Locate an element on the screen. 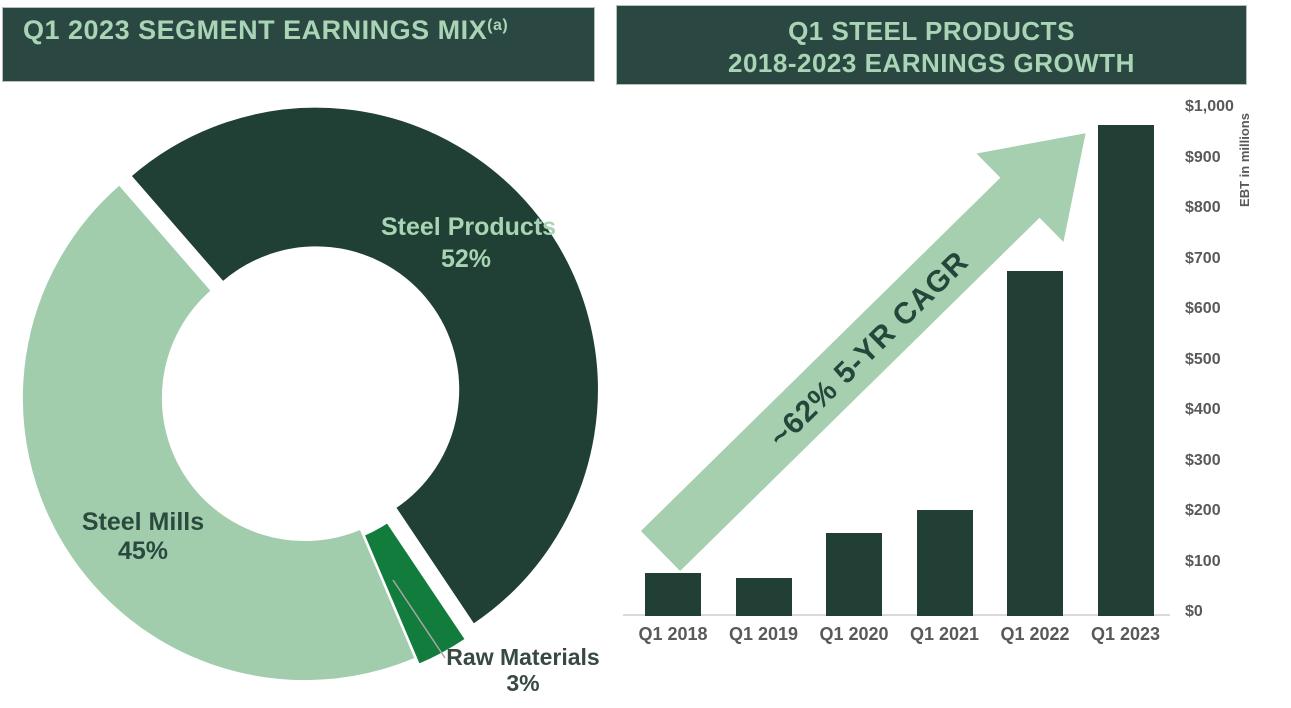  y-axis-tick-label: $300 is located at coordinates (1203, 460).